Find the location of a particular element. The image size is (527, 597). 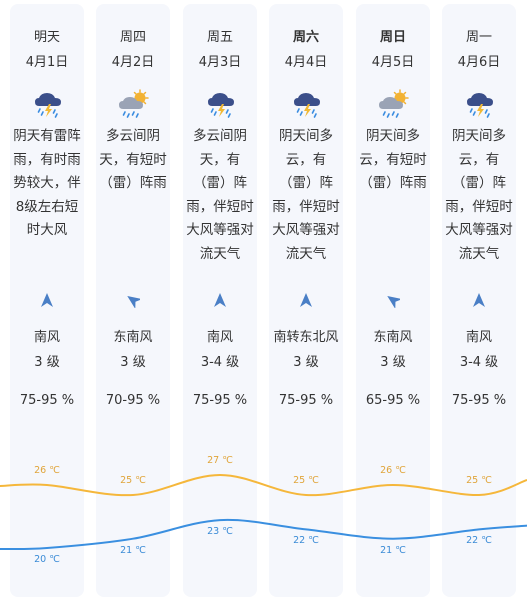

humidity: 65-95 % is located at coordinates (393, 400).